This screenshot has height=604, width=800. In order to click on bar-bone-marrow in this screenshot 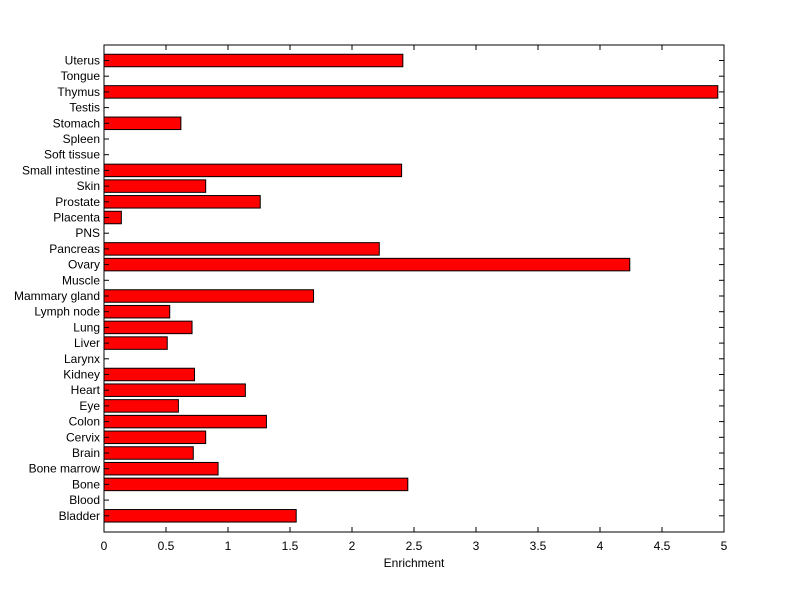, I will do `click(161, 468)`.